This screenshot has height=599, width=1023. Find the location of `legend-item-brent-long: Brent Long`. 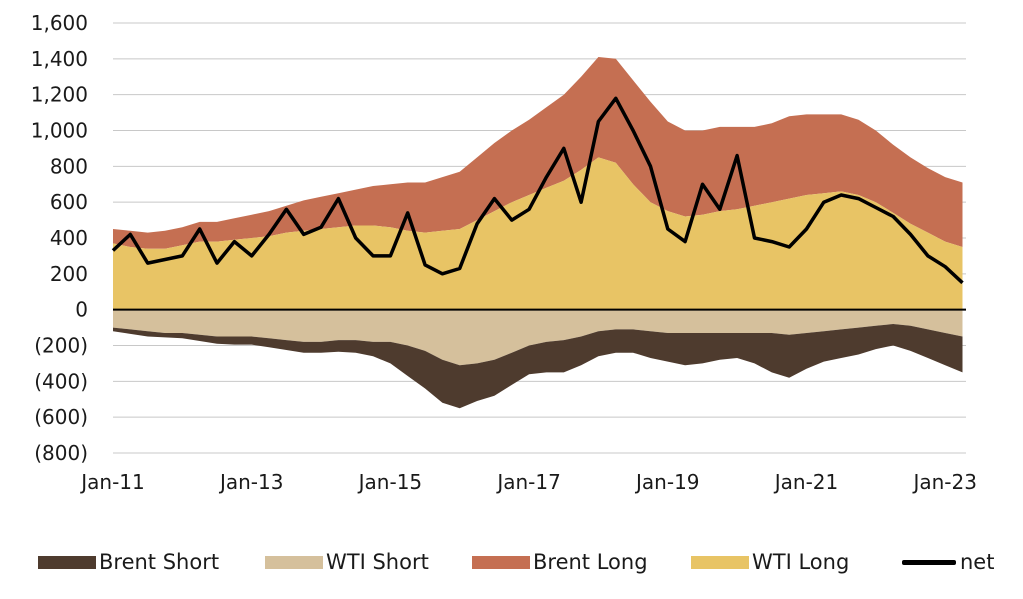

legend-item-brent-long: Brent Long is located at coordinates (560, 562).